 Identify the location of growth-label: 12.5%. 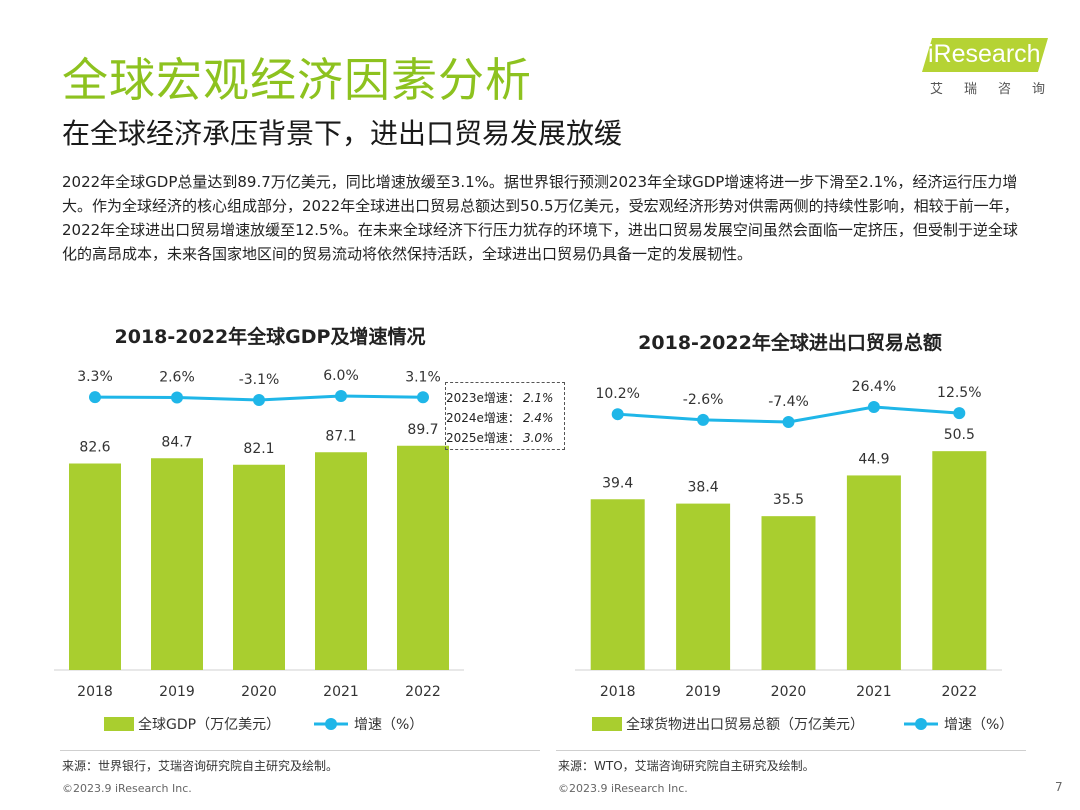
(959, 393).